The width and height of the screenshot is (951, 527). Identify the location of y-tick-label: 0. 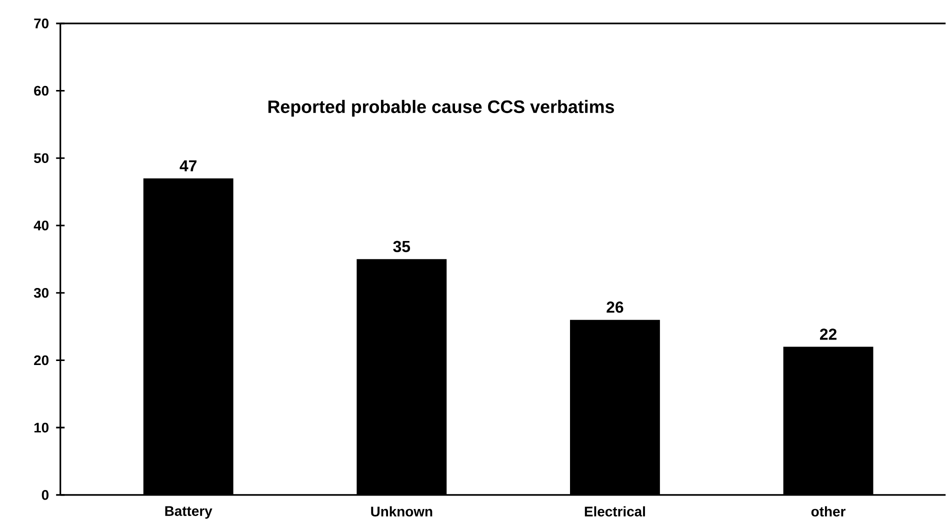
(45, 495).